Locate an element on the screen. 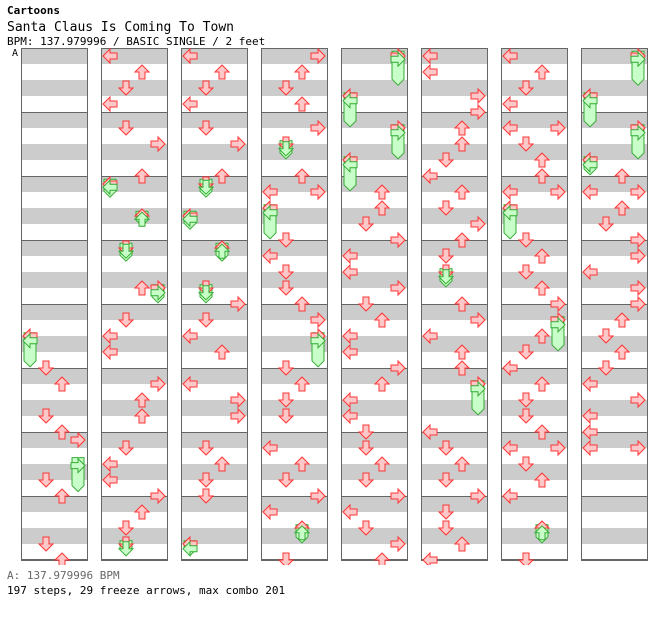 The height and width of the screenshot is (620, 672). freeze-head-up-arrow is located at coordinates (142, 219).